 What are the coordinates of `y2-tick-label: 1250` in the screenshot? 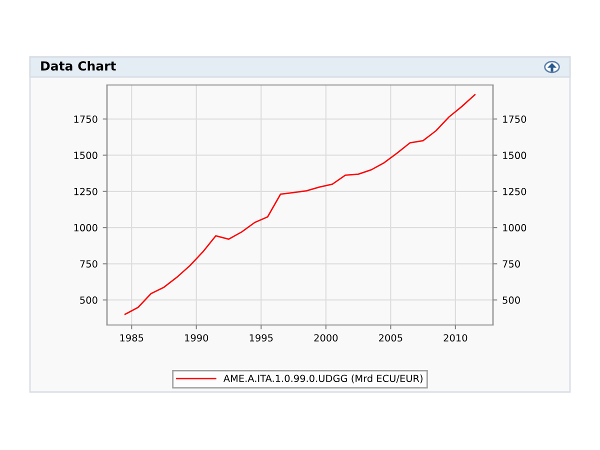 It's located at (514, 192).